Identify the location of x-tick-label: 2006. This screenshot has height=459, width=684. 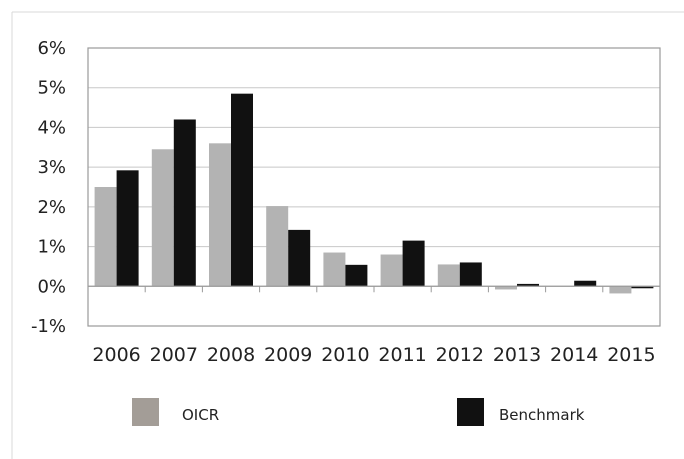
(116, 355).